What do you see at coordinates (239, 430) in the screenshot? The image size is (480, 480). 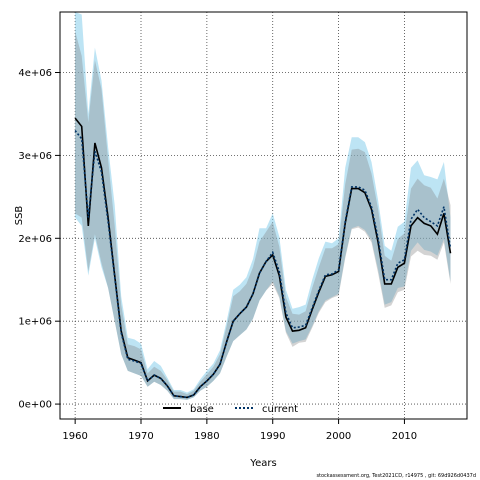 I see `x-axis: 1960 1970 1980 1990 2000 2010` at bounding box center [239, 430].